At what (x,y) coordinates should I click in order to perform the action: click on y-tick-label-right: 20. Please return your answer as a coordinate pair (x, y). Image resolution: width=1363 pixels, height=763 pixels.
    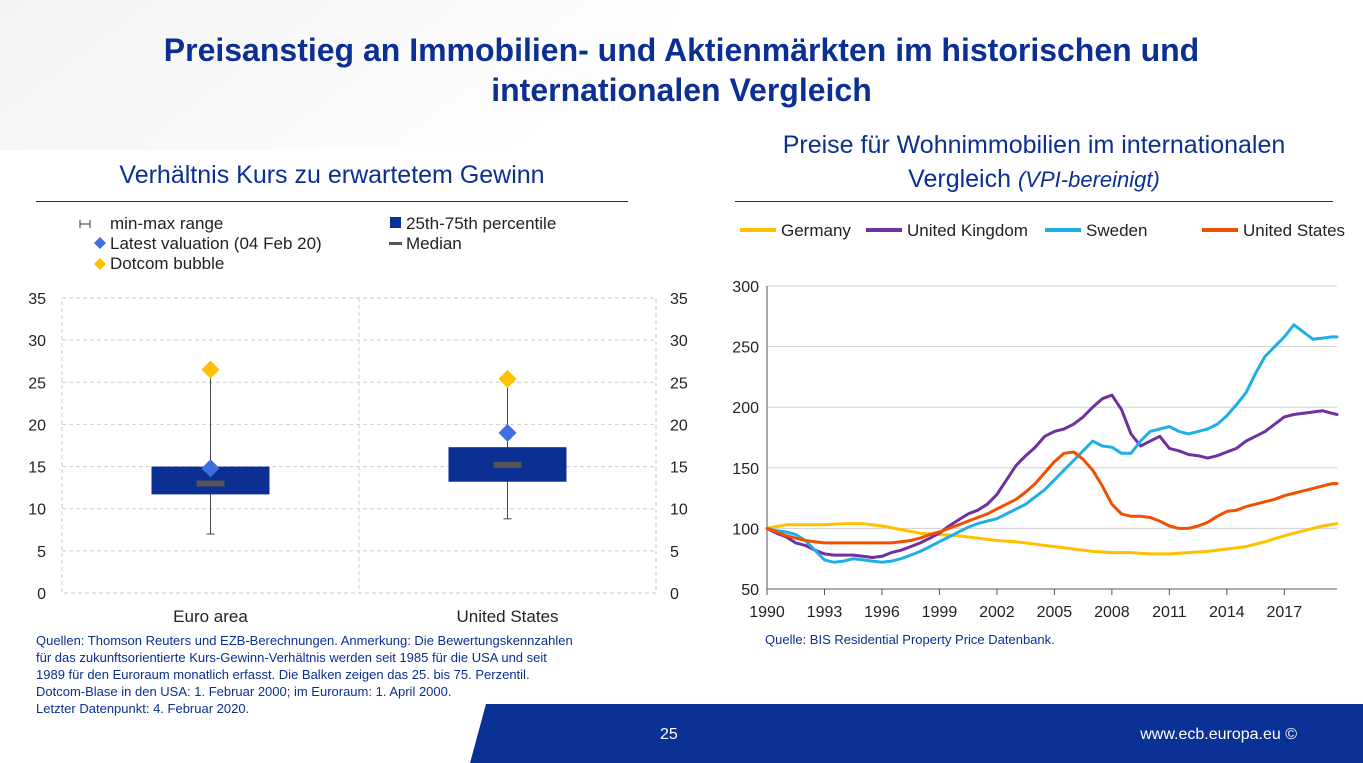
    Looking at the image, I should click on (679, 425).